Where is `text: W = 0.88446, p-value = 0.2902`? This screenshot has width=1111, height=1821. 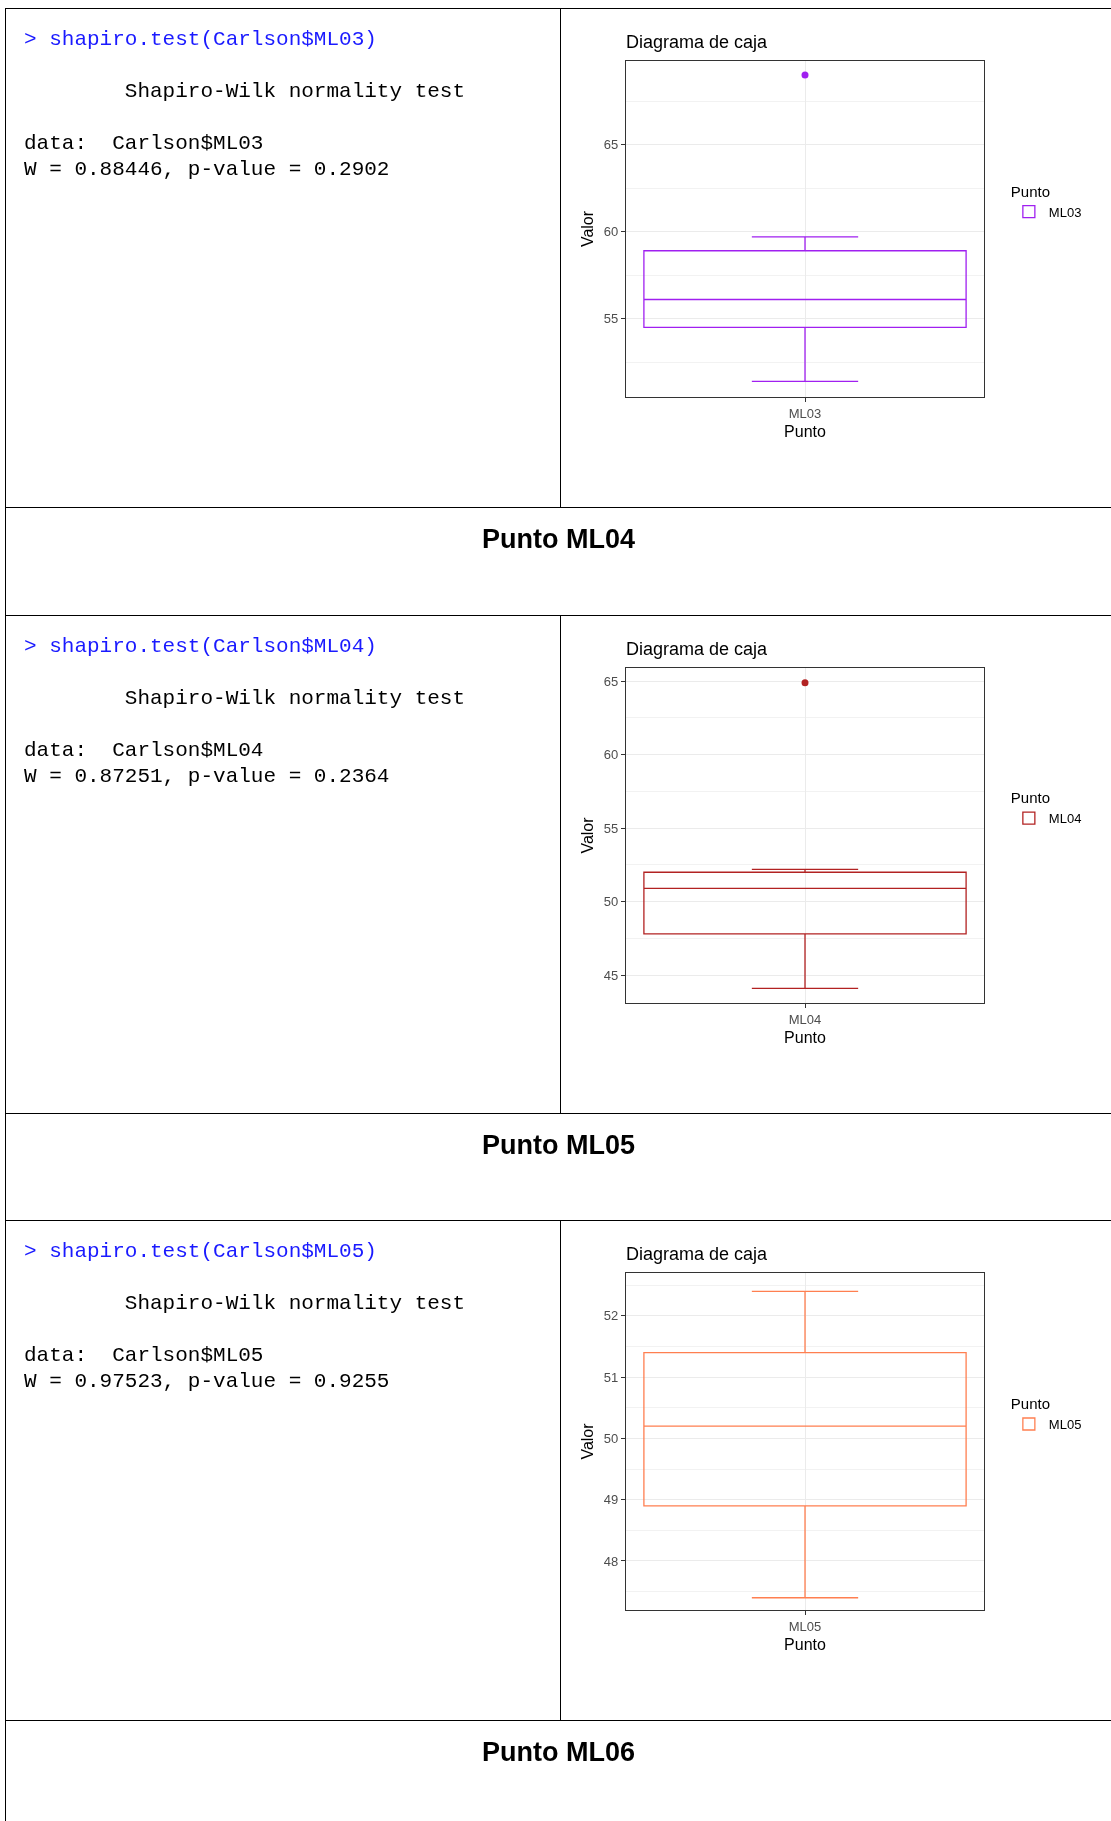
text: W = 0.88446, p-value = 0.2902 is located at coordinates (207, 169).